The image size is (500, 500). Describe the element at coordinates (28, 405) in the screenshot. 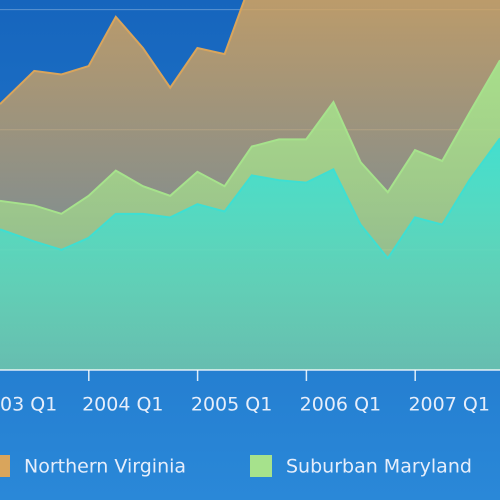

I see `x-tick-label: 03 Q1` at that location.